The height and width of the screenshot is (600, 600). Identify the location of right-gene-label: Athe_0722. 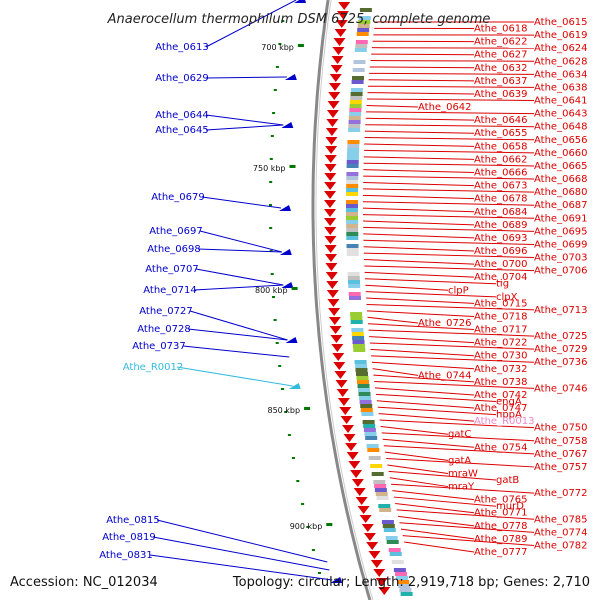
(501, 343).